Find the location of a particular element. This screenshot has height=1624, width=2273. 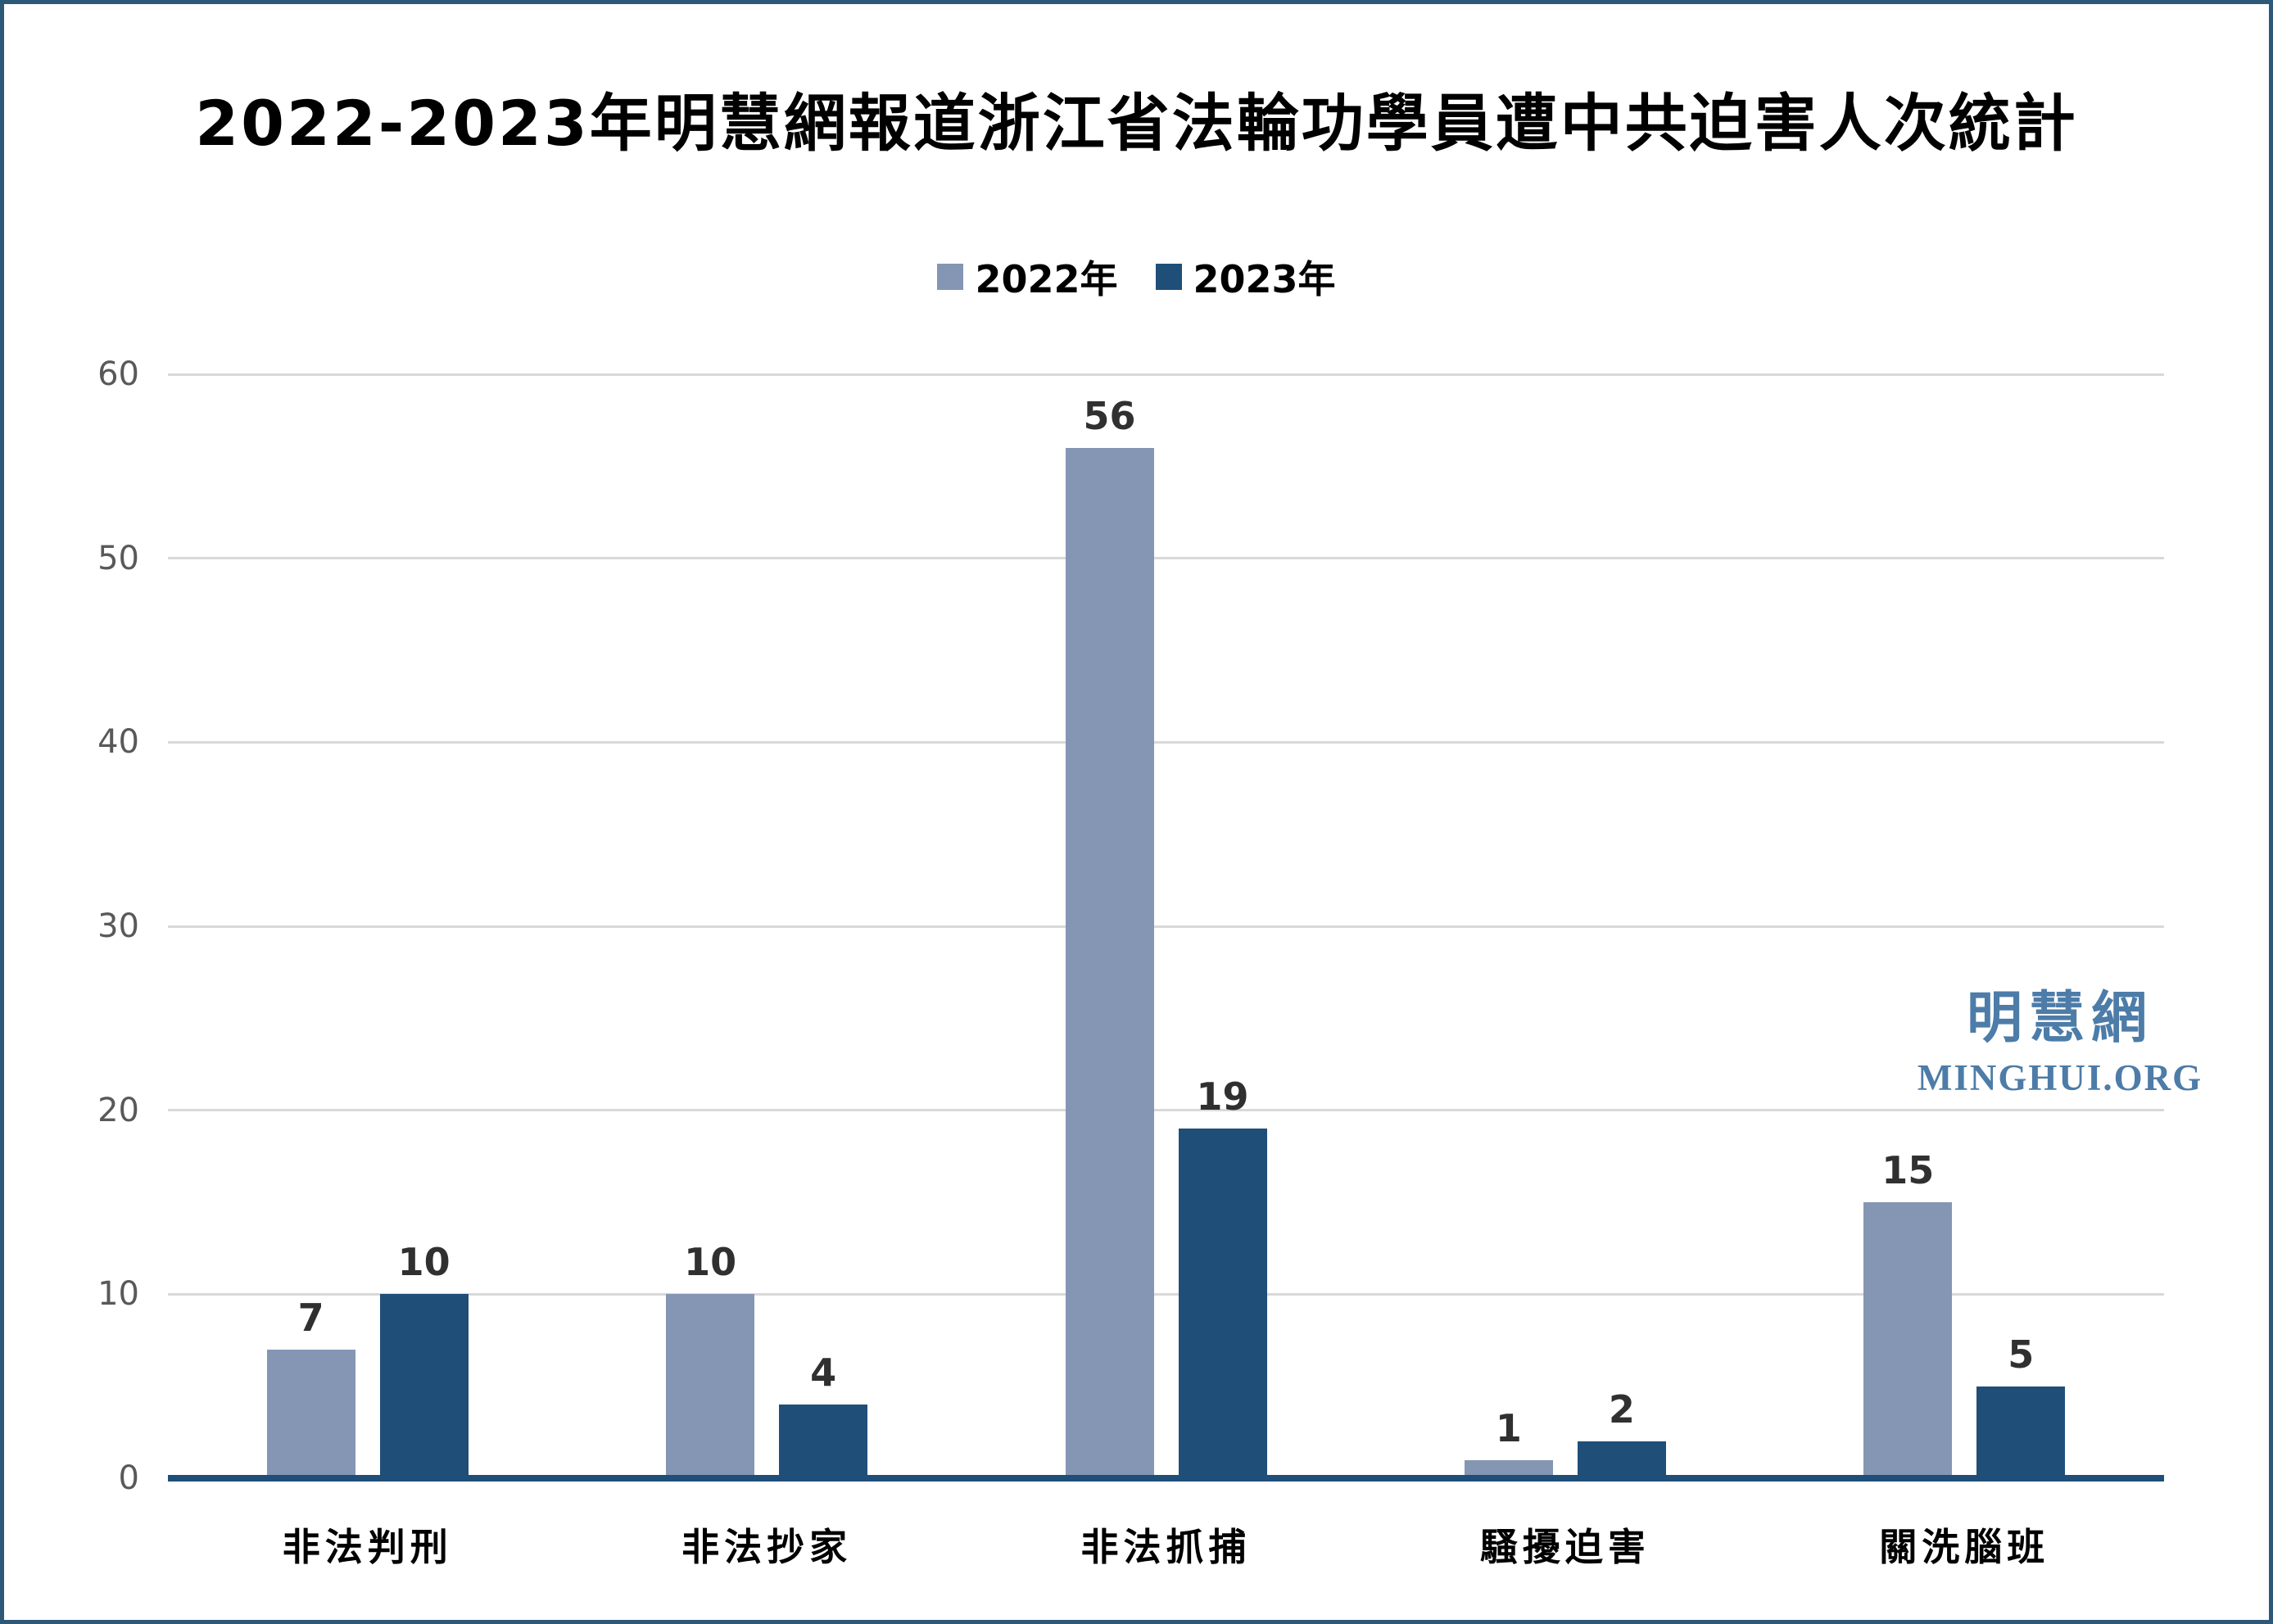

bar-2023年-關洗腦班 is located at coordinates (2021, 1432).